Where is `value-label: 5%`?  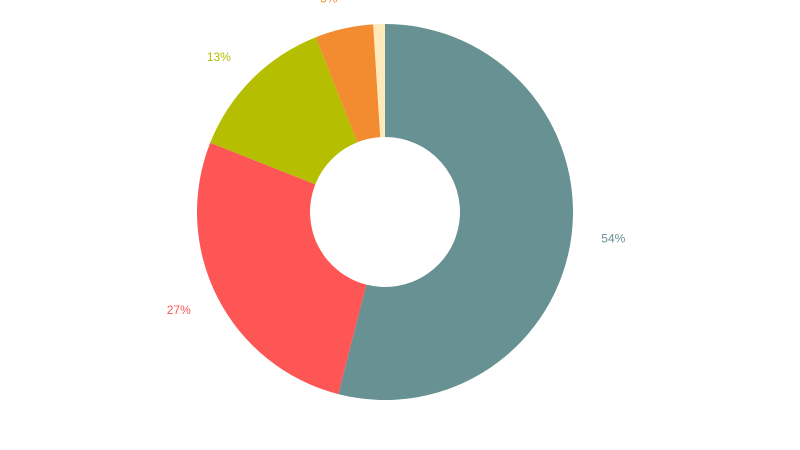
value-label: 5% is located at coordinates (329, 2).